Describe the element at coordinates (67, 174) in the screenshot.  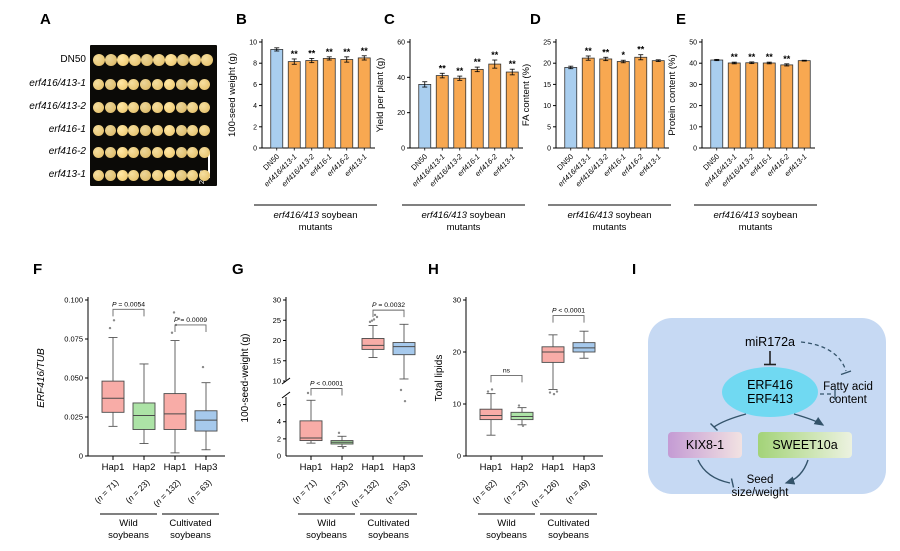
I see `seed-row-label: erf413-1` at that location.